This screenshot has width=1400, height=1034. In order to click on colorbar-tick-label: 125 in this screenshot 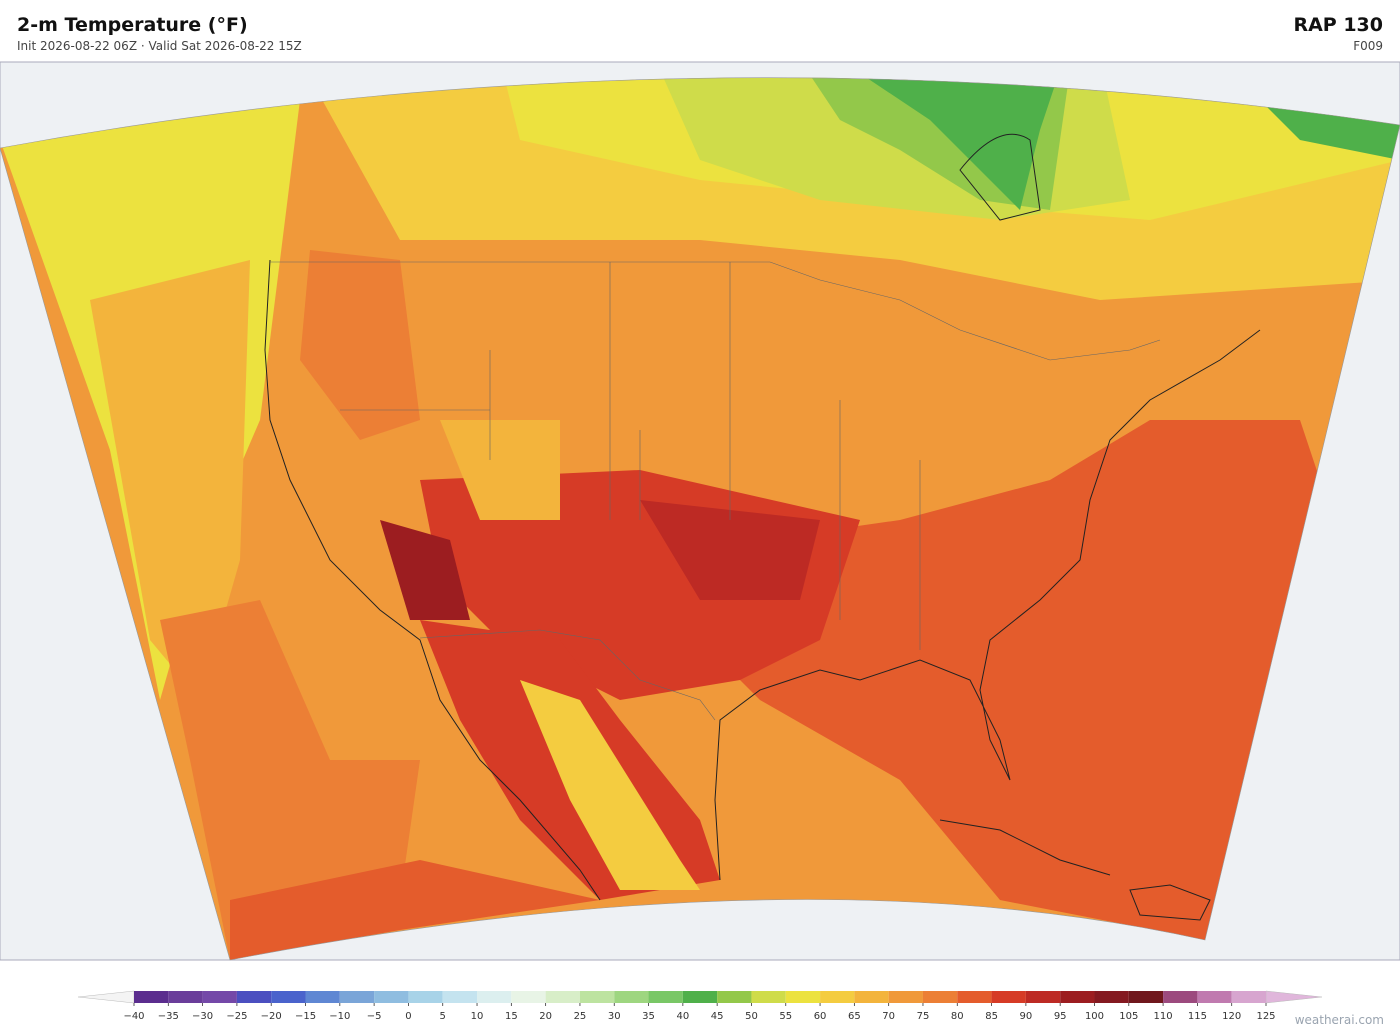, I will do `click(1265, 1016)`.